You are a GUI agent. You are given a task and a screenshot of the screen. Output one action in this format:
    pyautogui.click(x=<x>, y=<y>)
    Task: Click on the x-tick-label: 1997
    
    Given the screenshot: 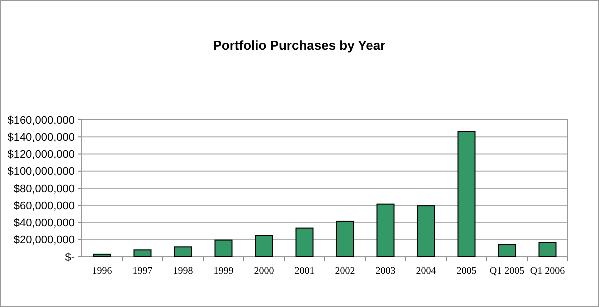 What is the action you would take?
    pyautogui.click(x=142, y=271)
    